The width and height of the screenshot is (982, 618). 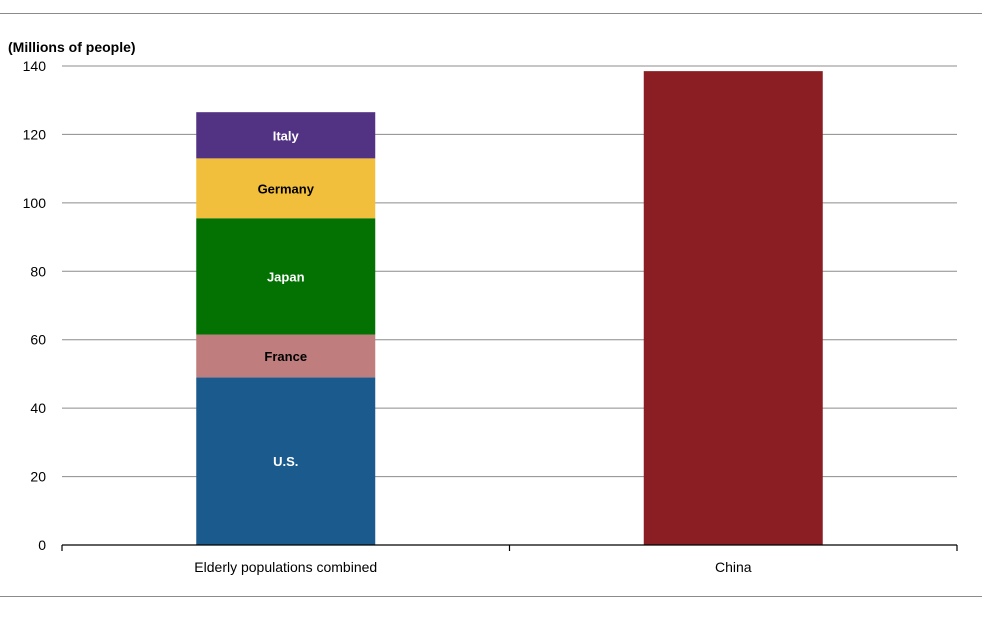 What do you see at coordinates (491, 596) in the screenshot?
I see `bottom-rule` at bounding box center [491, 596].